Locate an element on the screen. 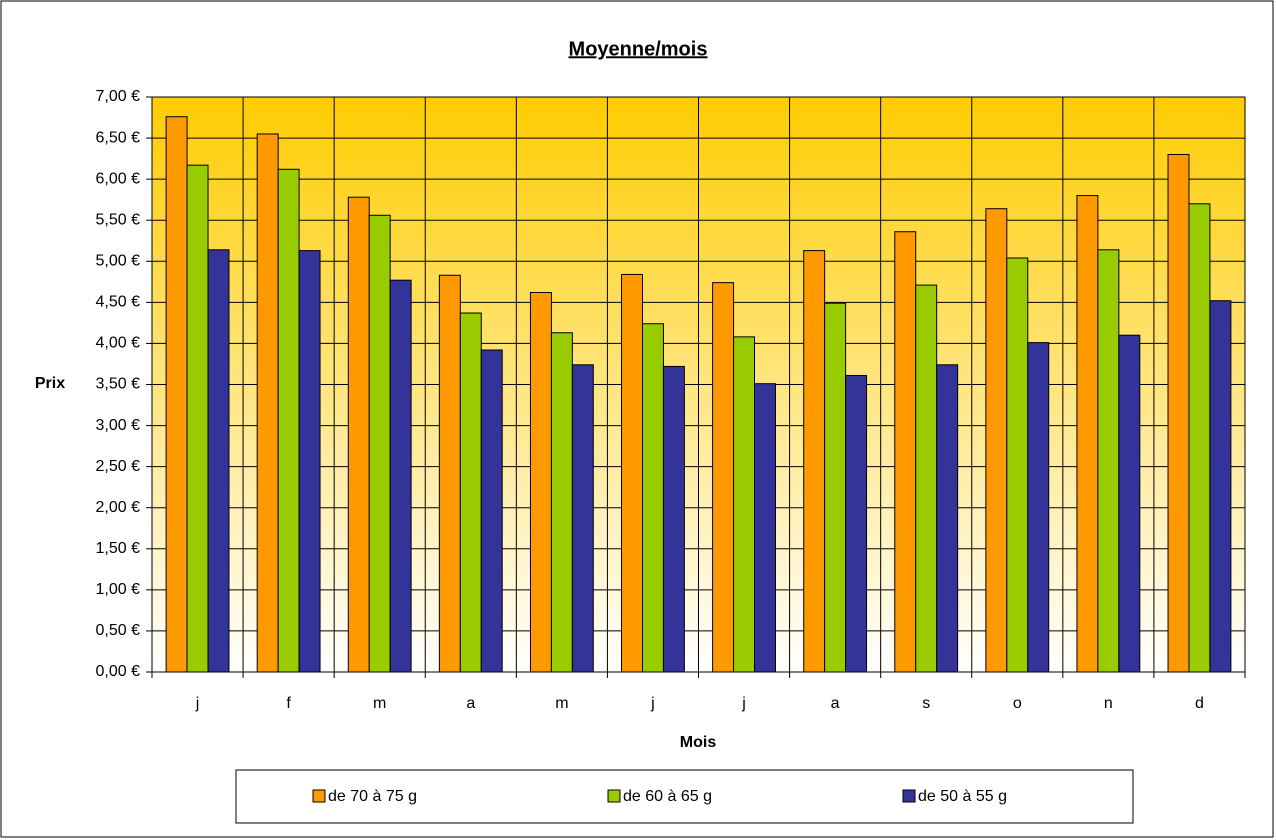  legend-label: de 70 à 75 g is located at coordinates (372, 796).